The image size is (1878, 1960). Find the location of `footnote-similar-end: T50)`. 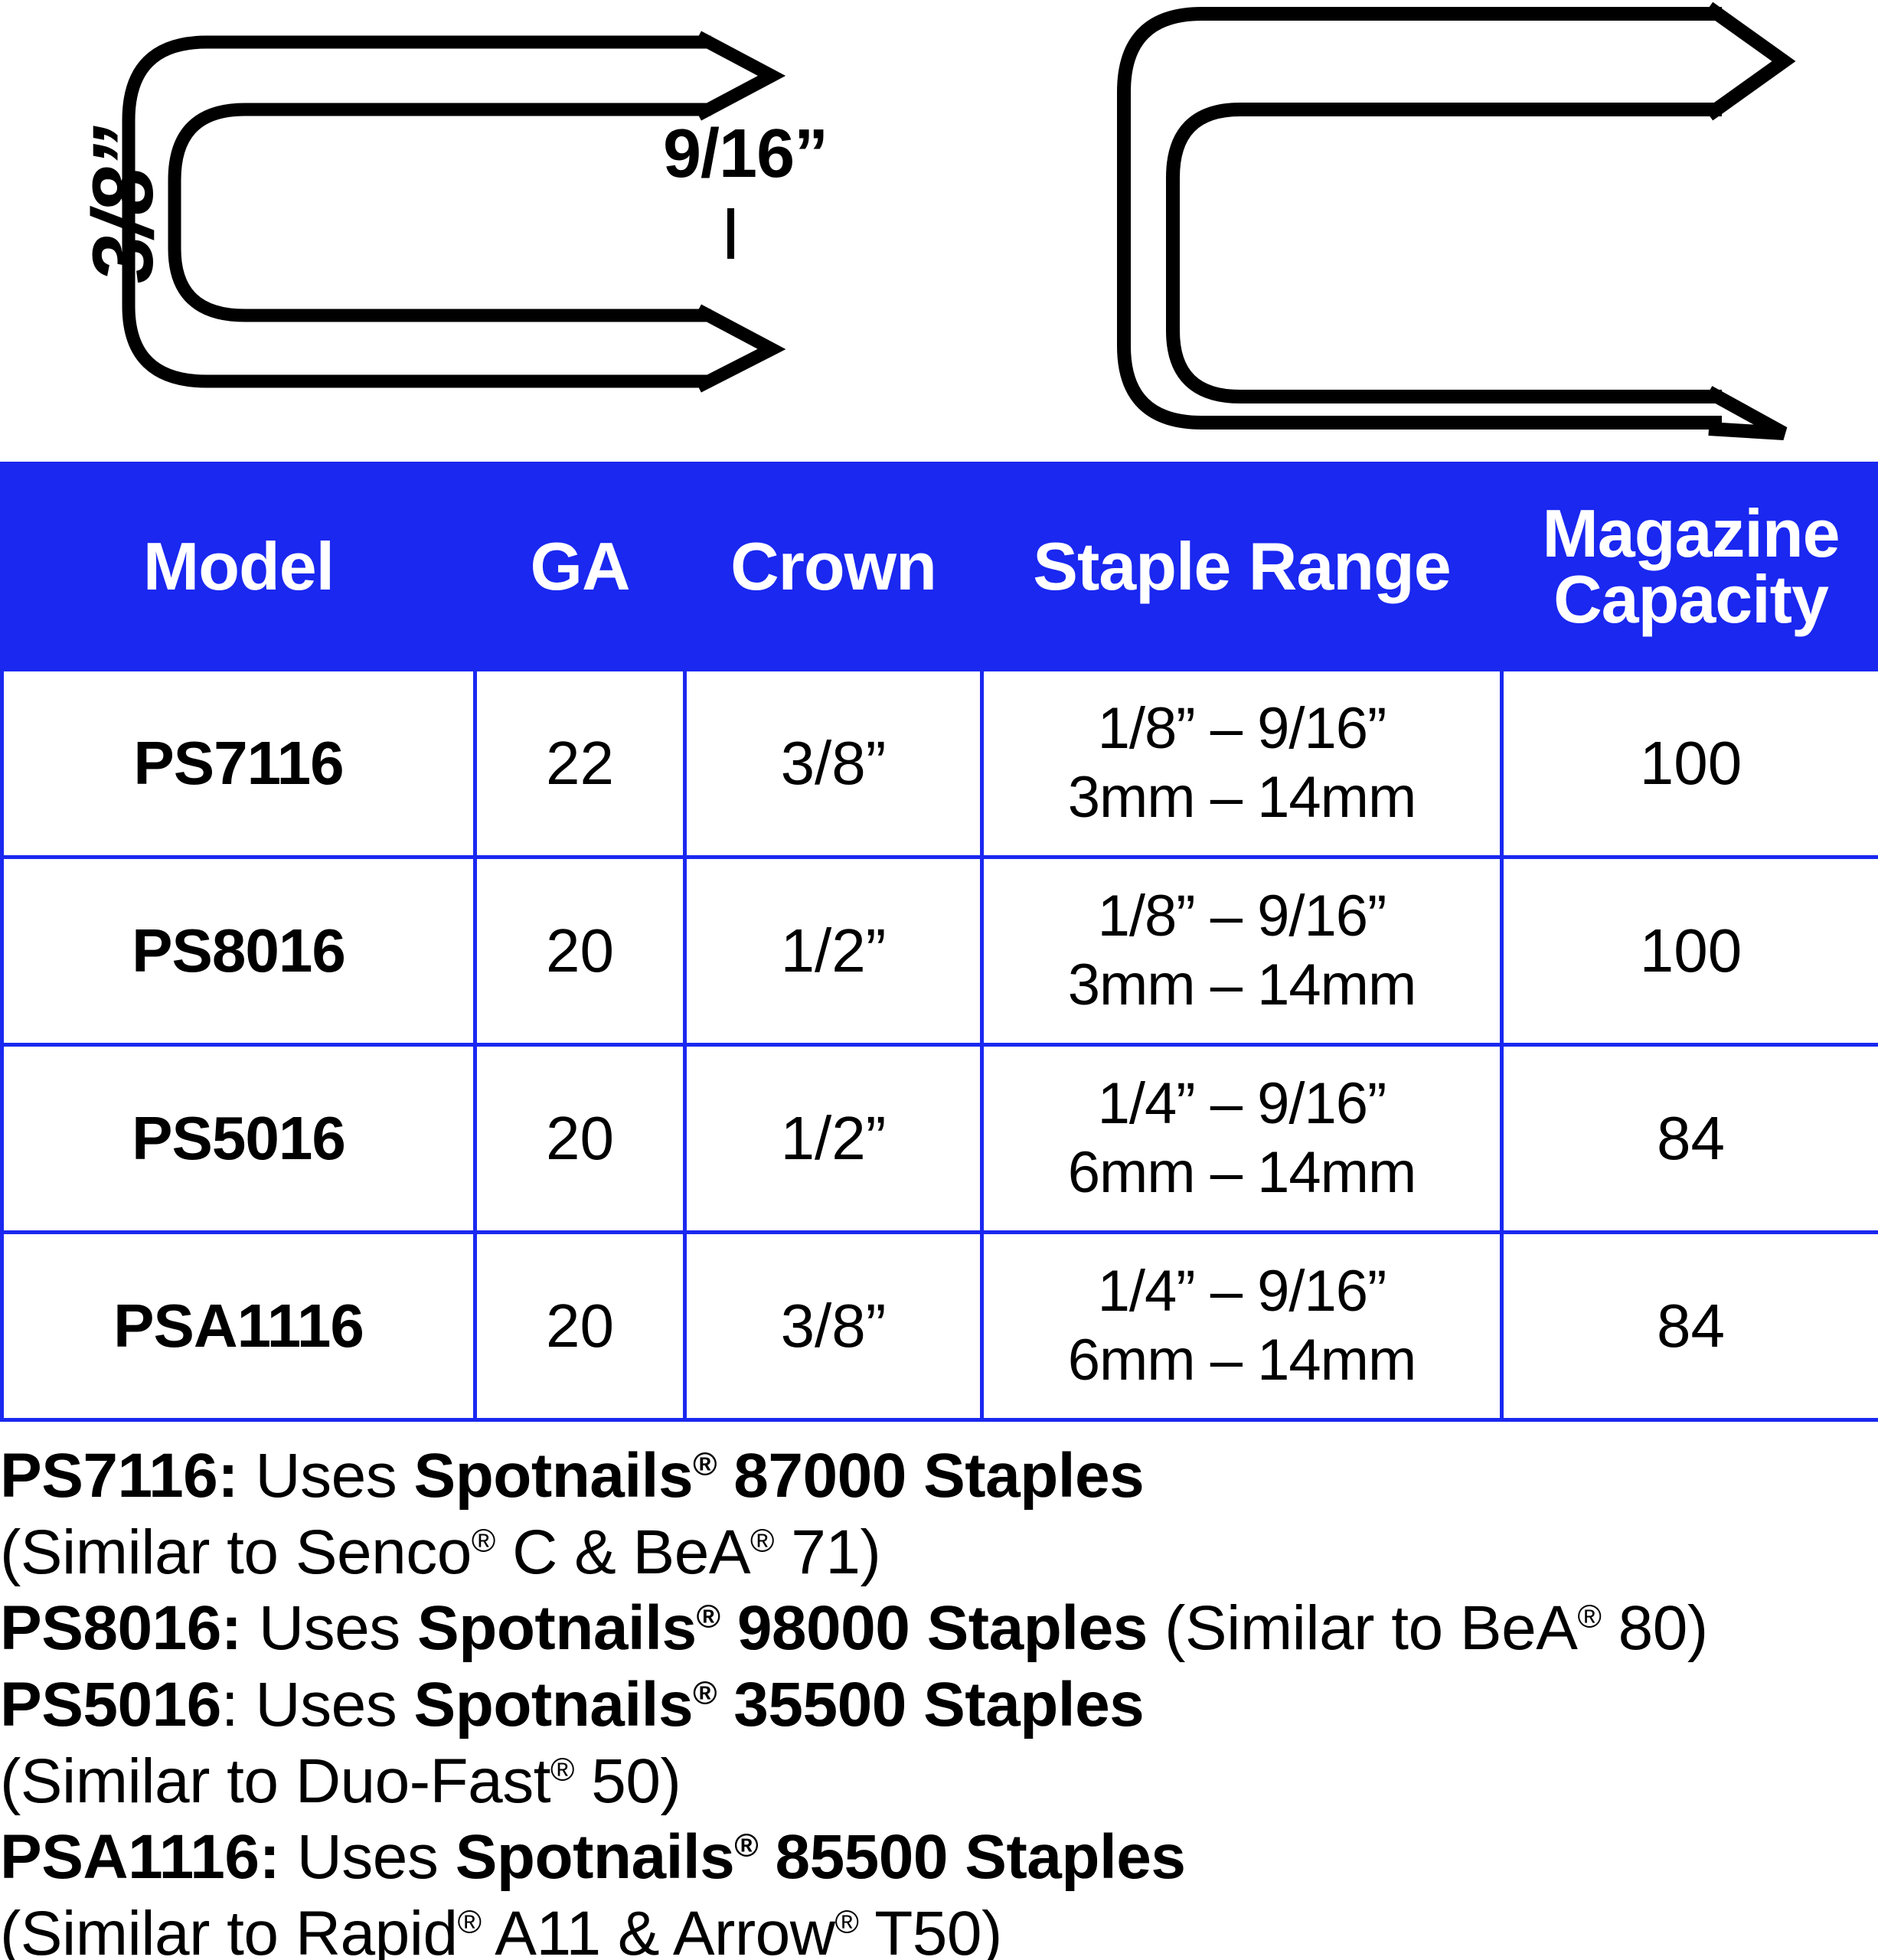

footnote-similar-end: T50) is located at coordinates (938, 1929).